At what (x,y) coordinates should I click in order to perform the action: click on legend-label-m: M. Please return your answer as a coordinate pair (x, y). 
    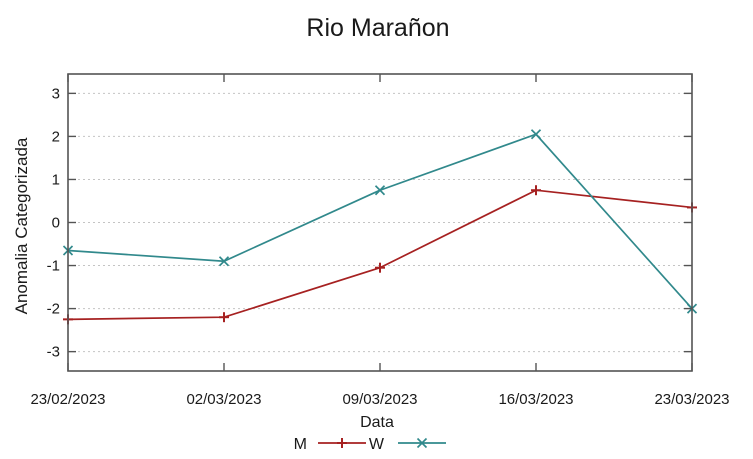
    Looking at the image, I should click on (300, 444).